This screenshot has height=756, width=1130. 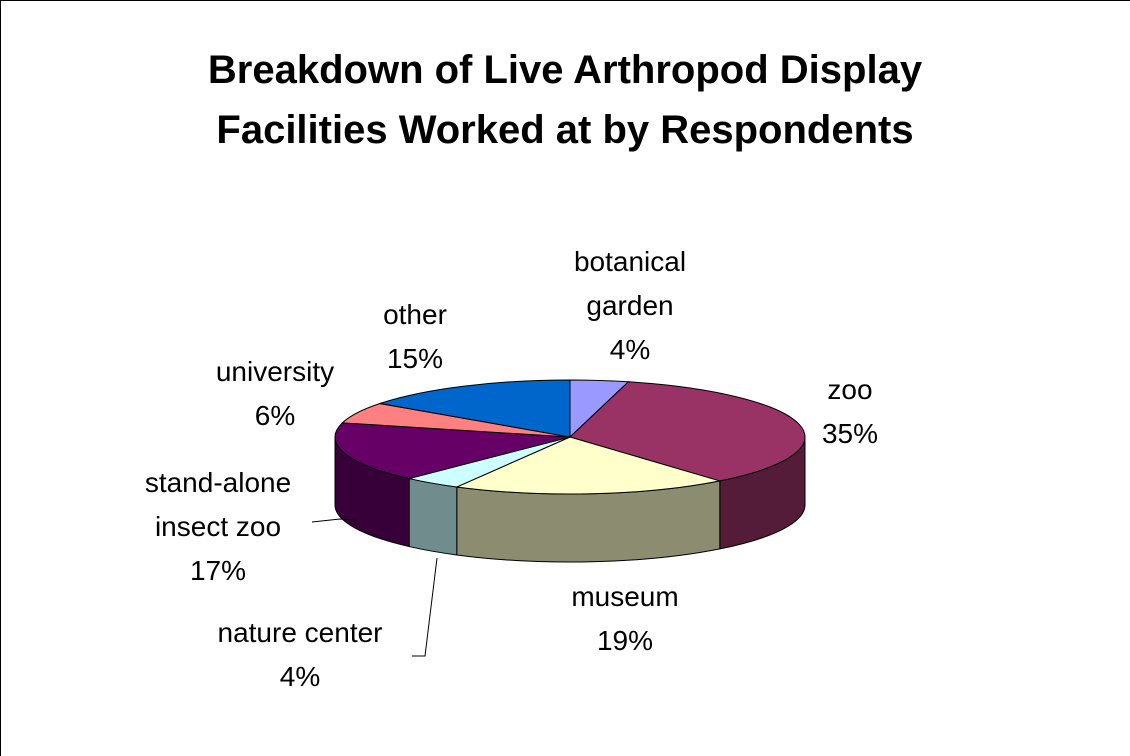 I want to click on value-label: 6%, so click(x=275, y=415).